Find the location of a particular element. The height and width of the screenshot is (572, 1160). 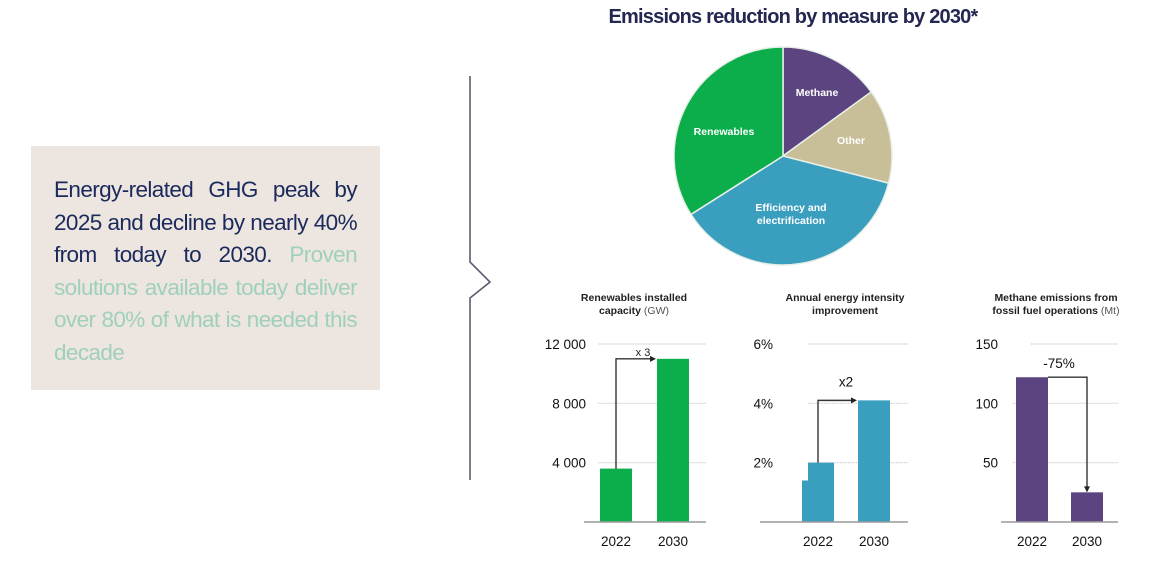

y-tick-label: 4% is located at coordinates (763, 403).